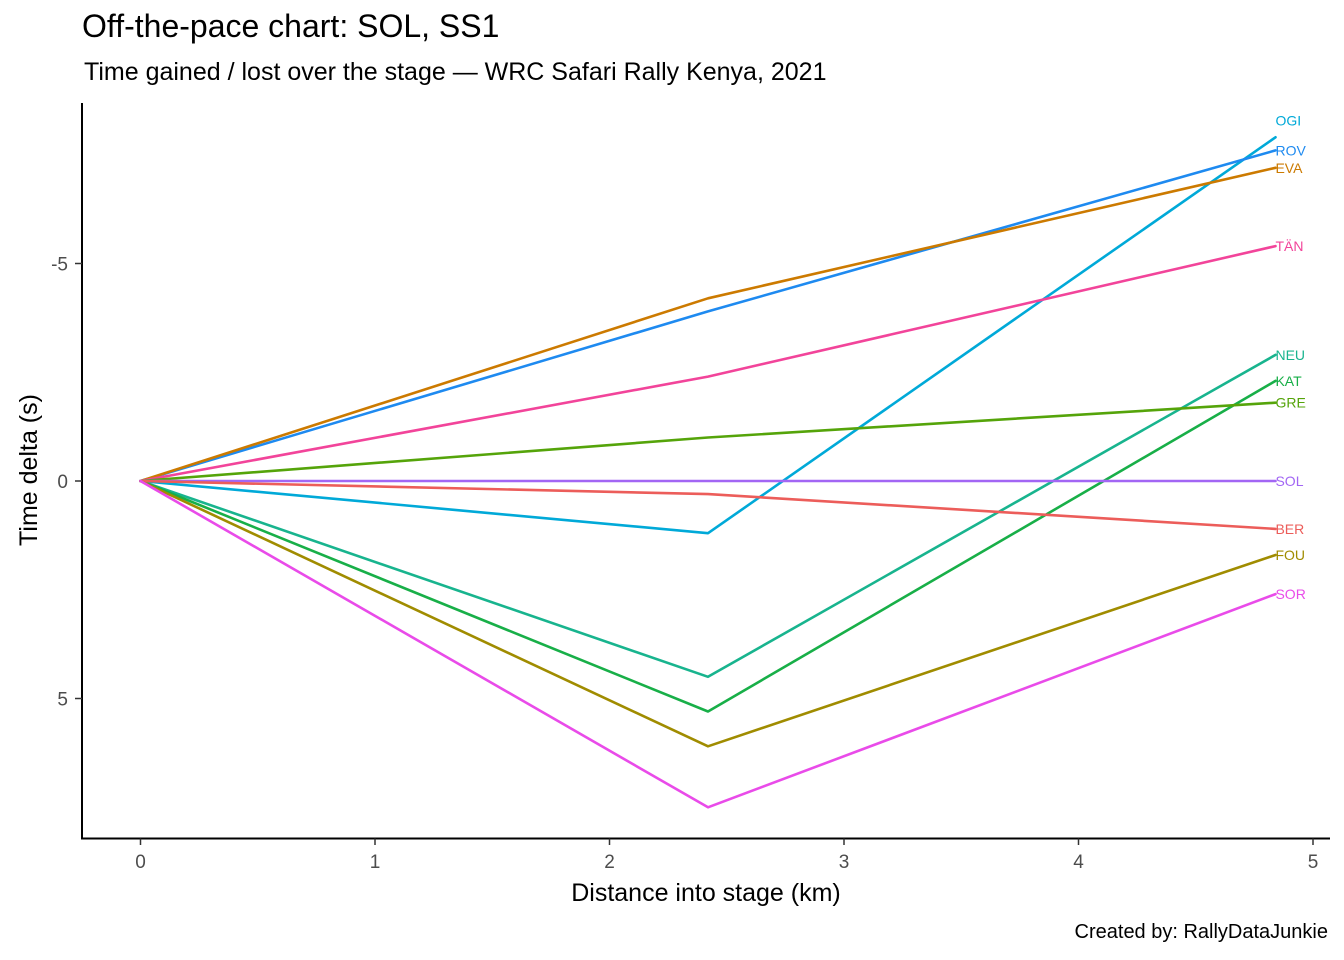 Image resolution: width=1344 pixels, height=960 pixels. What do you see at coordinates (1313, 862) in the screenshot?
I see `x-tick-label: 5` at bounding box center [1313, 862].